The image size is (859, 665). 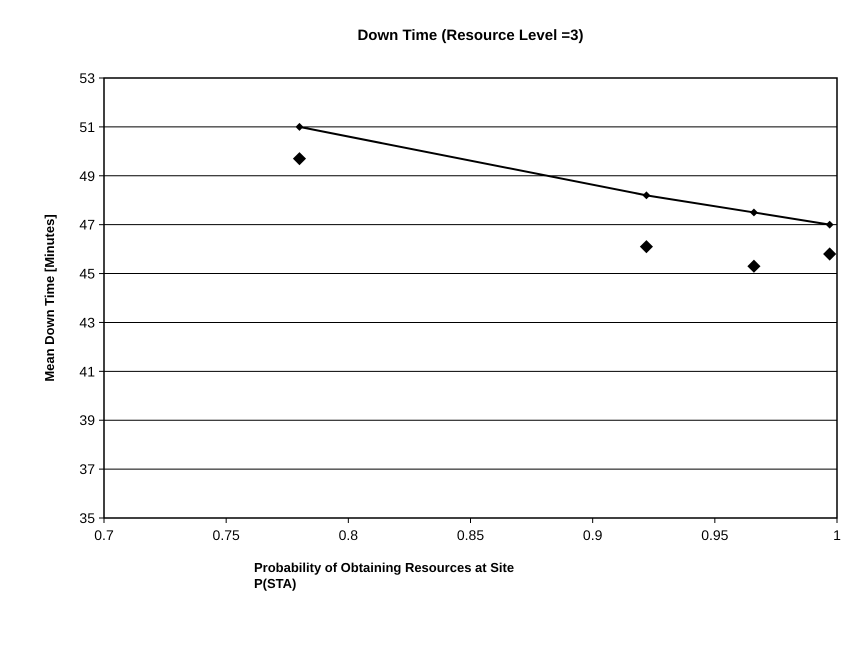 What do you see at coordinates (87, 469) in the screenshot?
I see `y-tick-label: 37` at bounding box center [87, 469].